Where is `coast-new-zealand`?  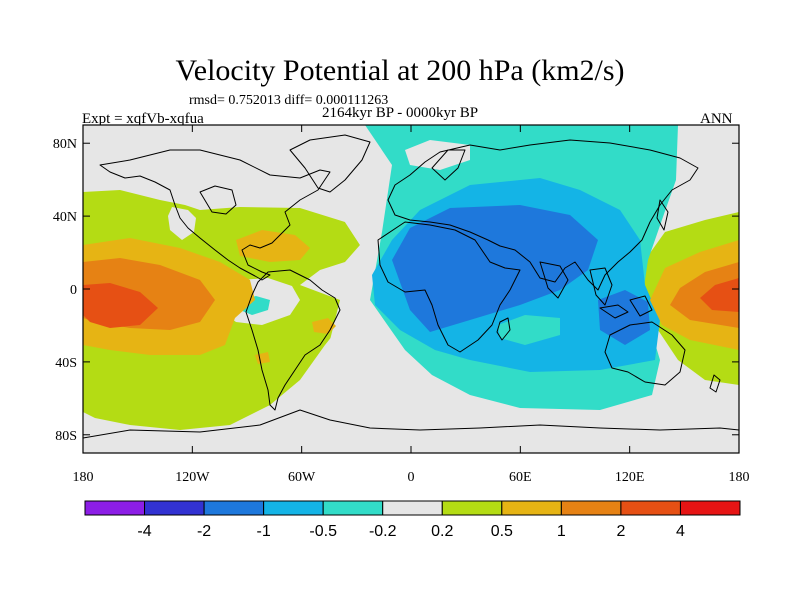 coast-new-zealand is located at coordinates (715, 383).